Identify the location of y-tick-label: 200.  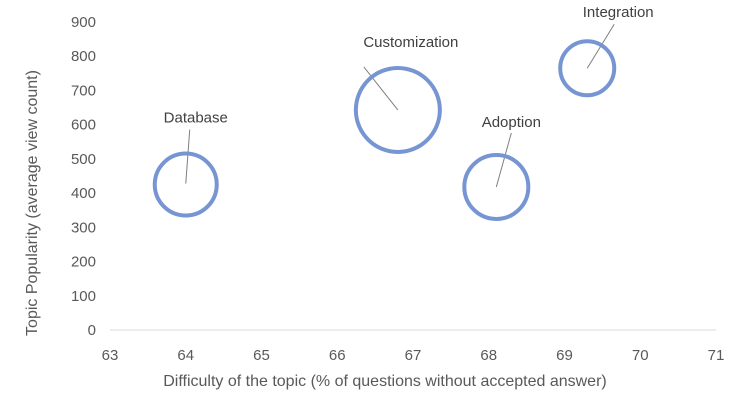
(83, 262).